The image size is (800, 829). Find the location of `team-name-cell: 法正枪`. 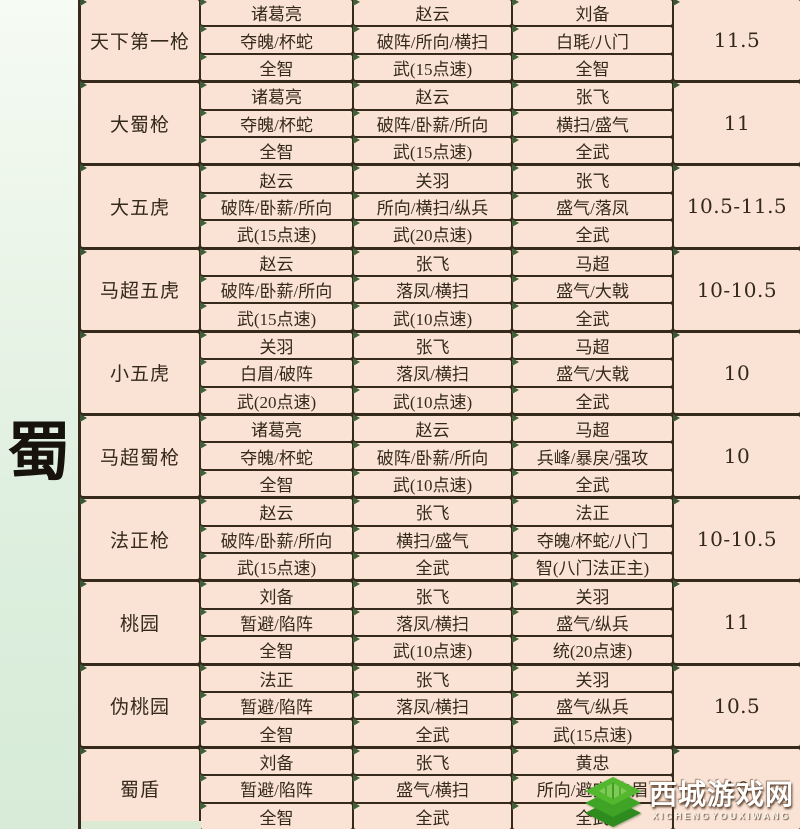

team-name-cell: 法正枪 is located at coordinates (139, 538).